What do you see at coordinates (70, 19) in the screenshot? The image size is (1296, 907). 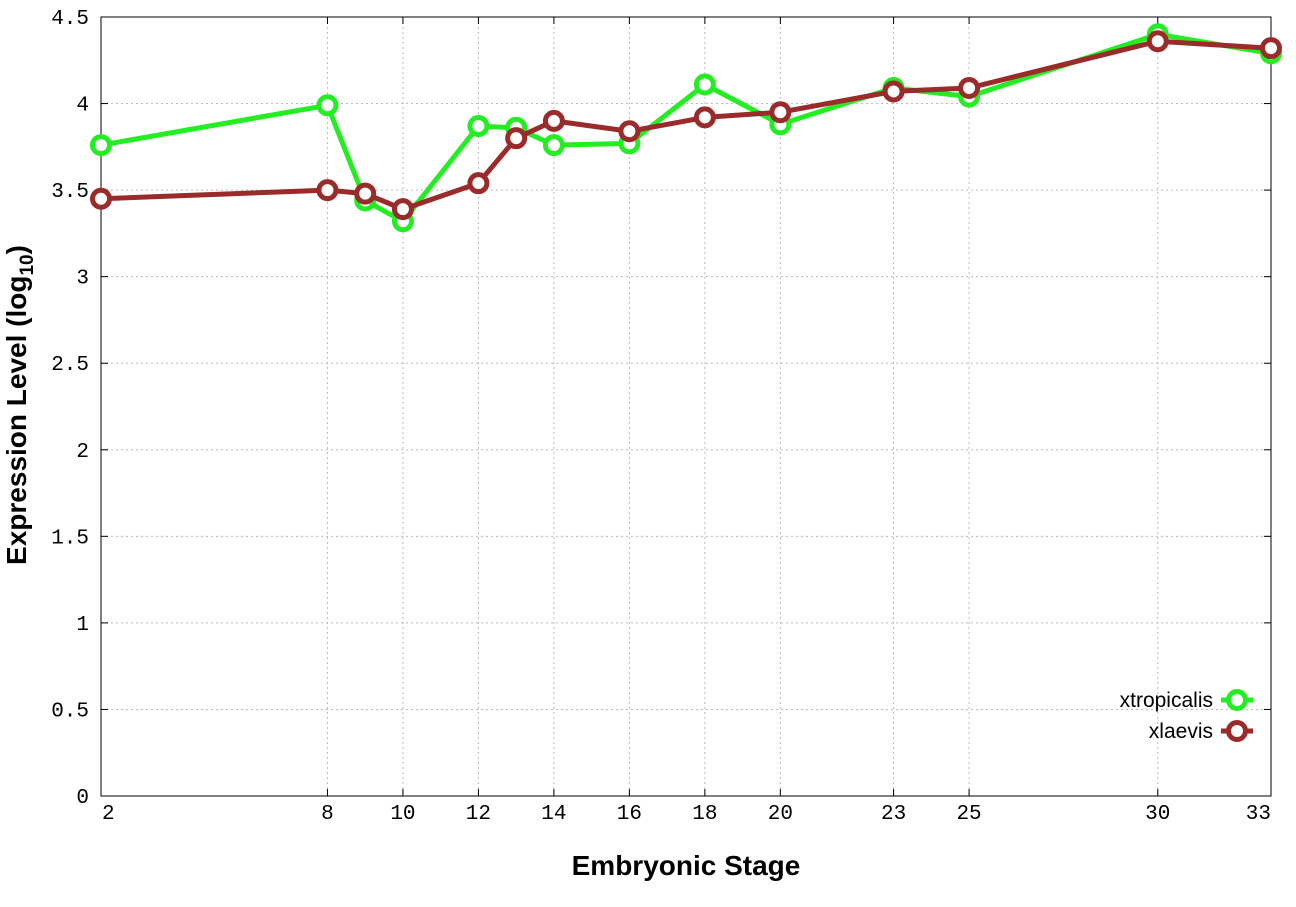 I see `y-tick-label: 4.5` at bounding box center [70, 19].